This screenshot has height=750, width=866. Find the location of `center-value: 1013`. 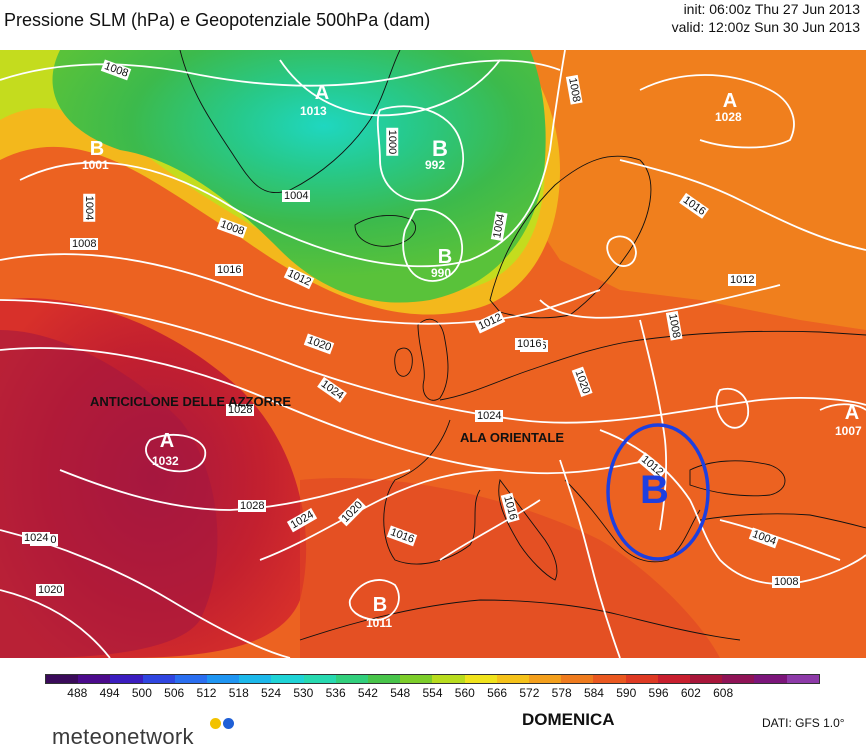

center-value: 1013 is located at coordinates (313, 111).